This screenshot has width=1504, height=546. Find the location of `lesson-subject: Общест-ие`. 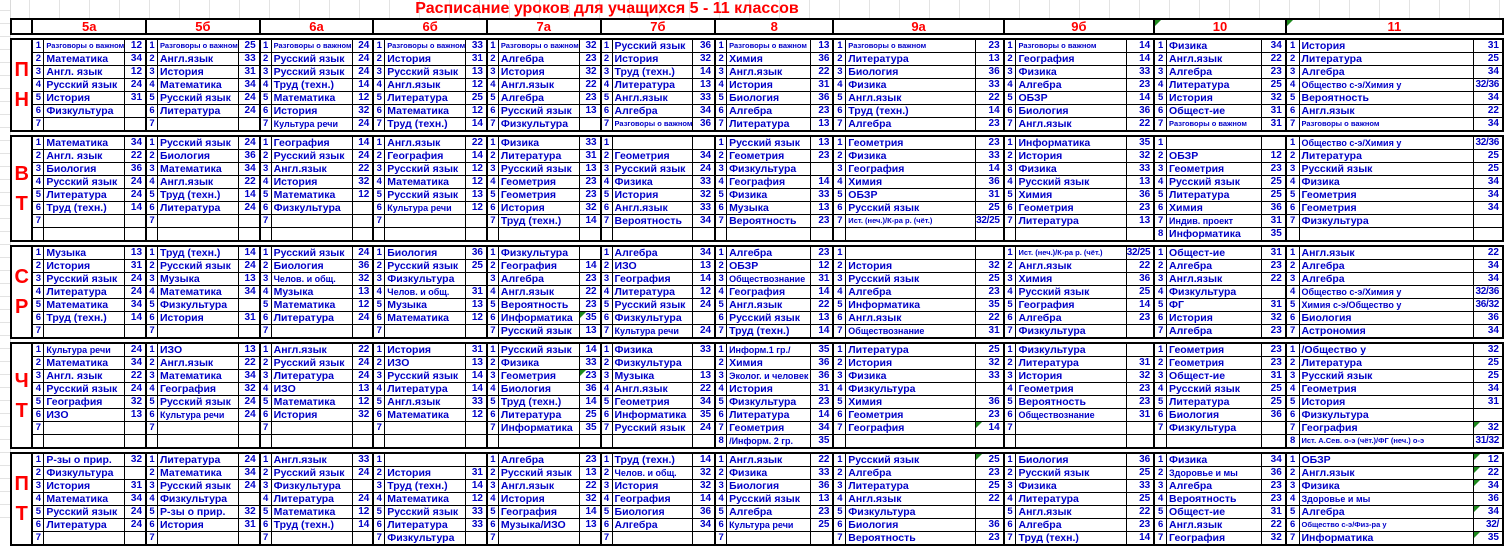

lesson-subject: Общест-ие is located at coordinates (1214, 512).